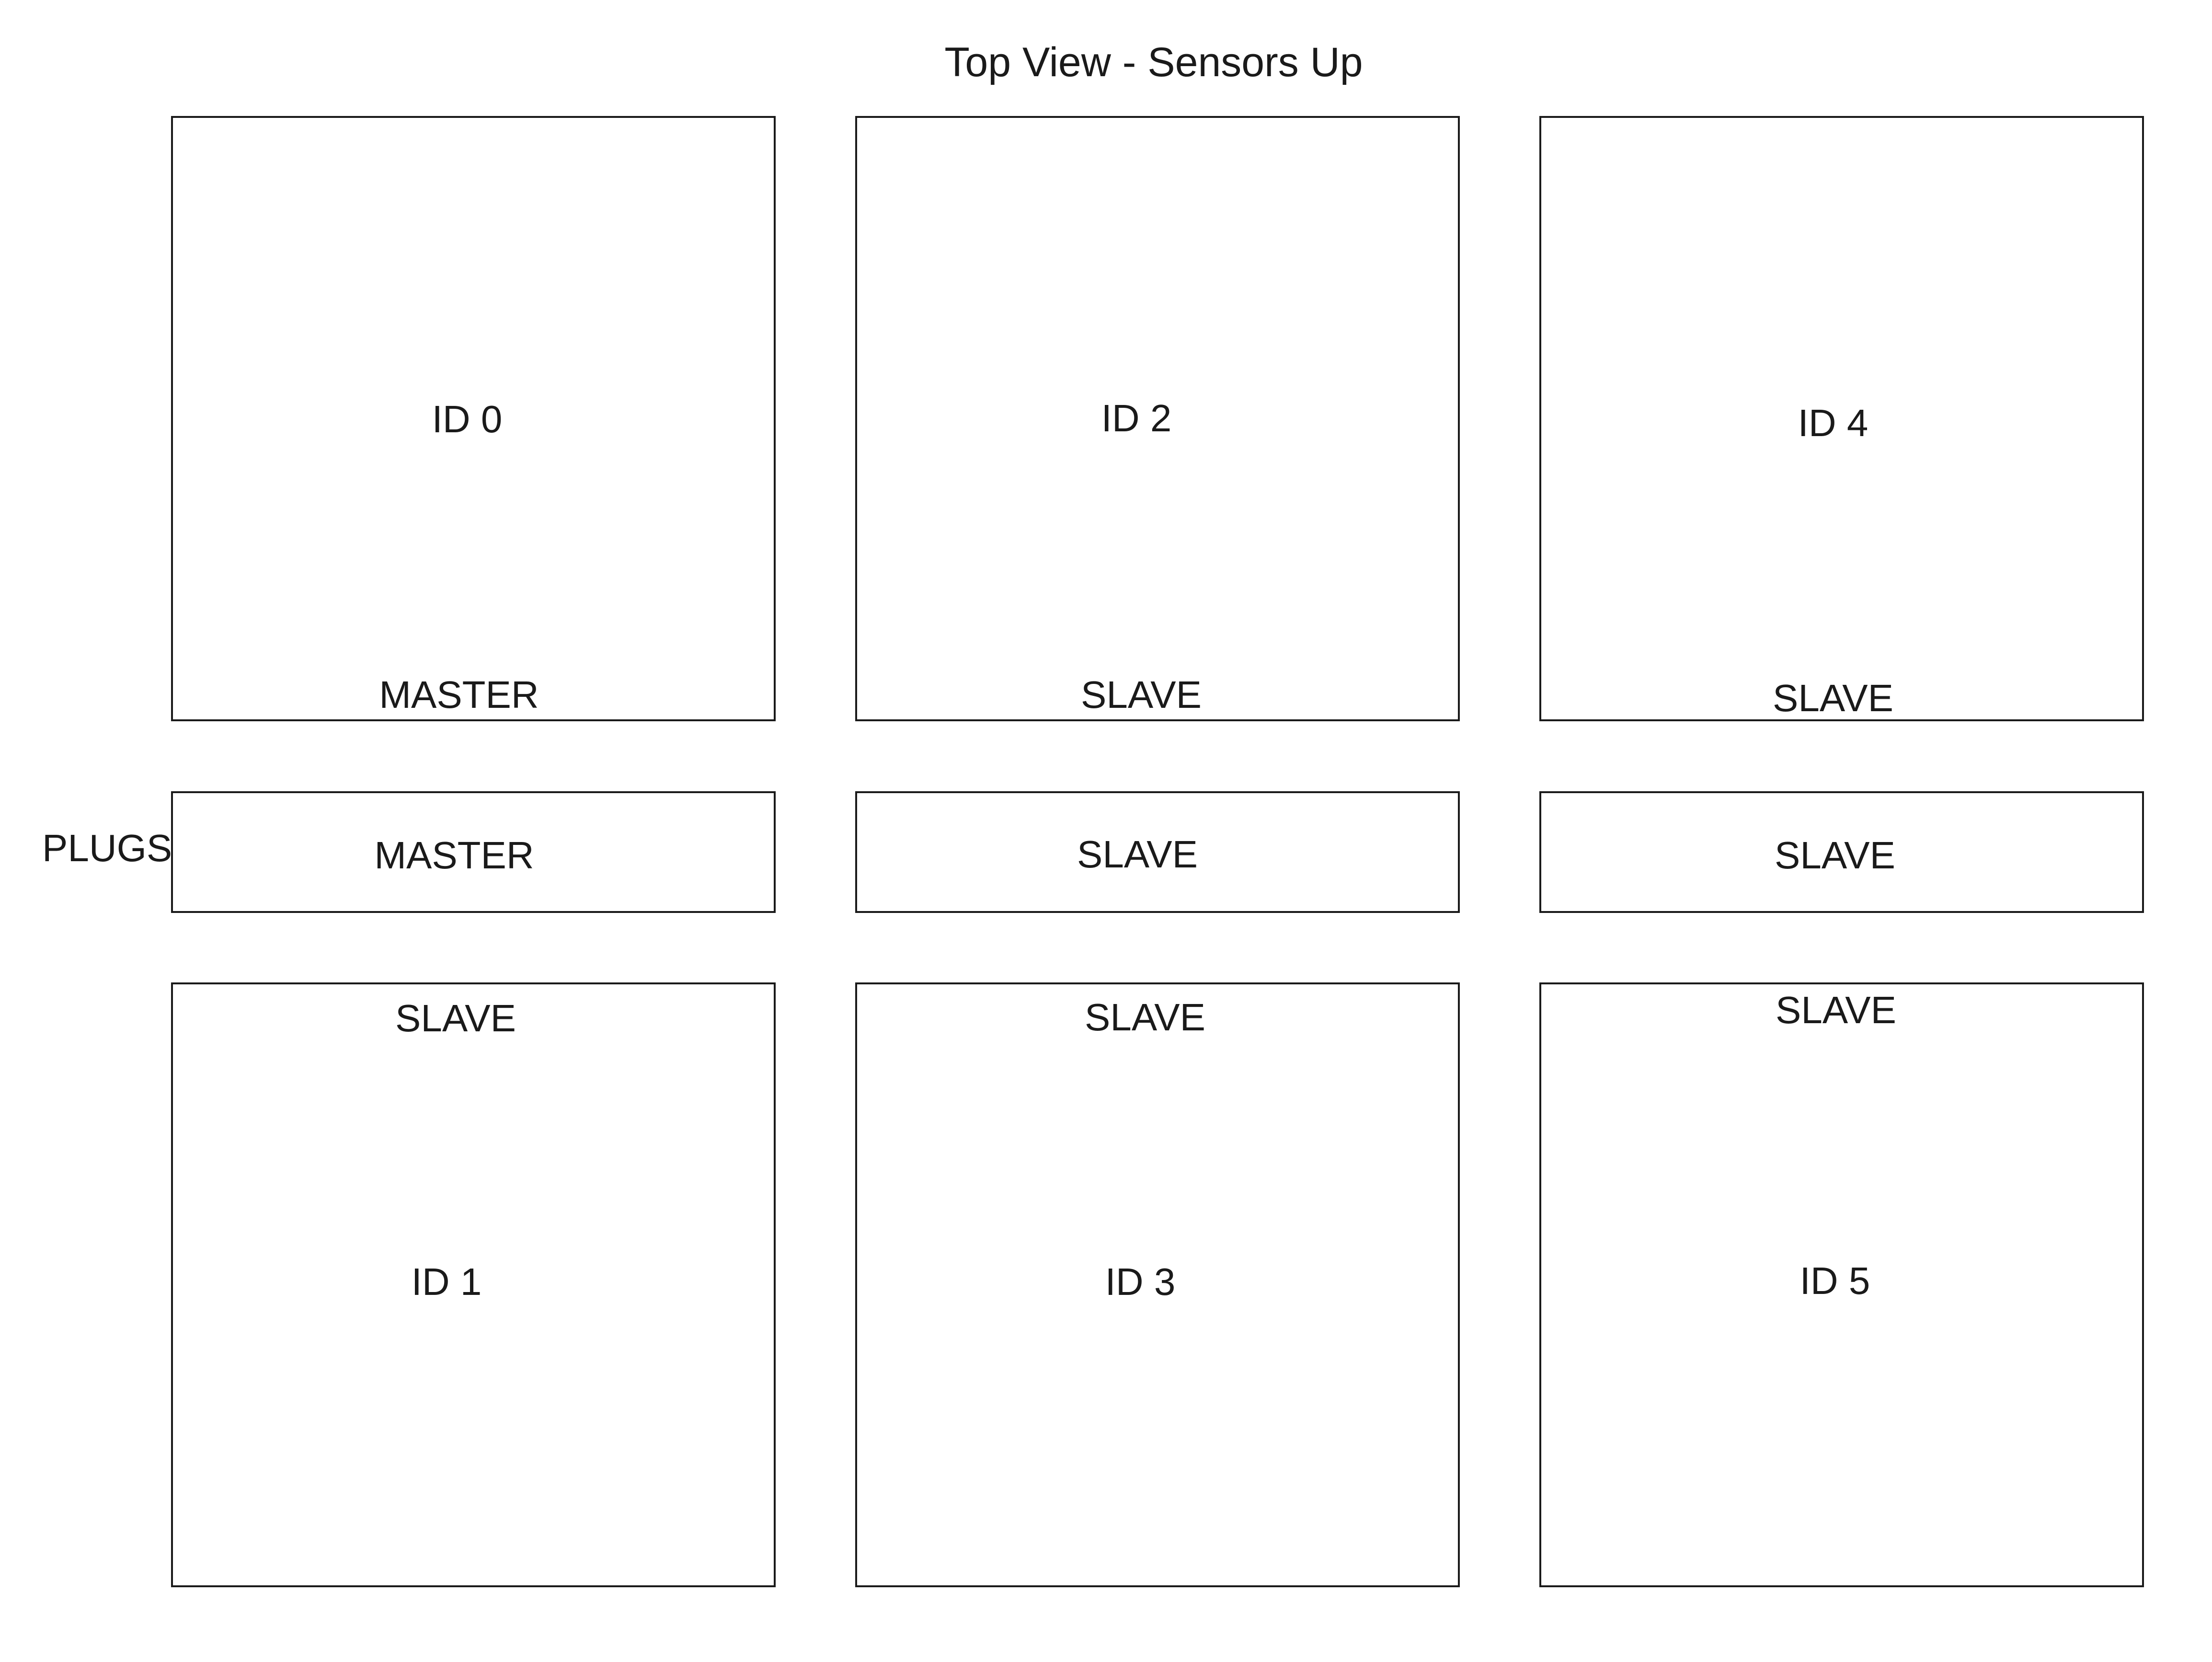  What do you see at coordinates (1140, 1281) in the screenshot?
I see `sensor-board-id3-label: ID 3` at bounding box center [1140, 1281].